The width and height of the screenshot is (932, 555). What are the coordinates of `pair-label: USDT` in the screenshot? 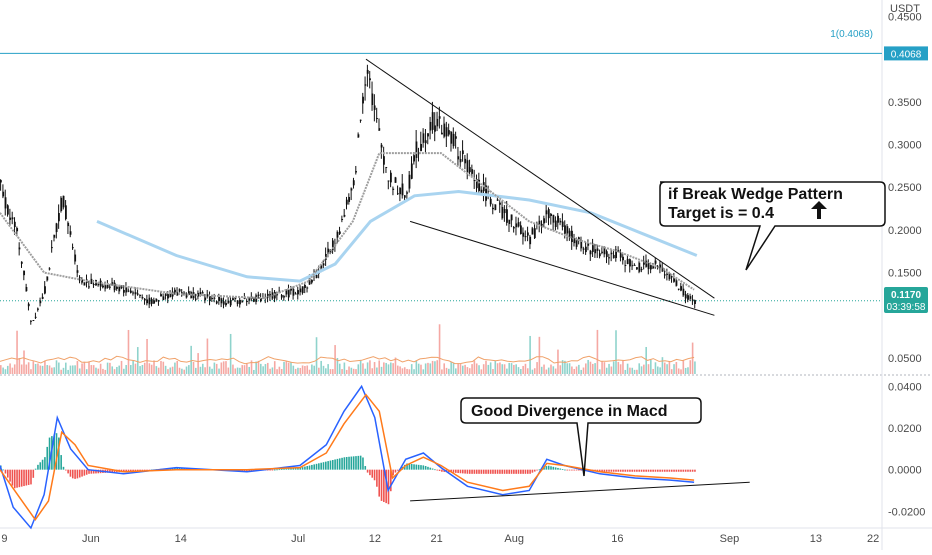 It's located at (905, 9).